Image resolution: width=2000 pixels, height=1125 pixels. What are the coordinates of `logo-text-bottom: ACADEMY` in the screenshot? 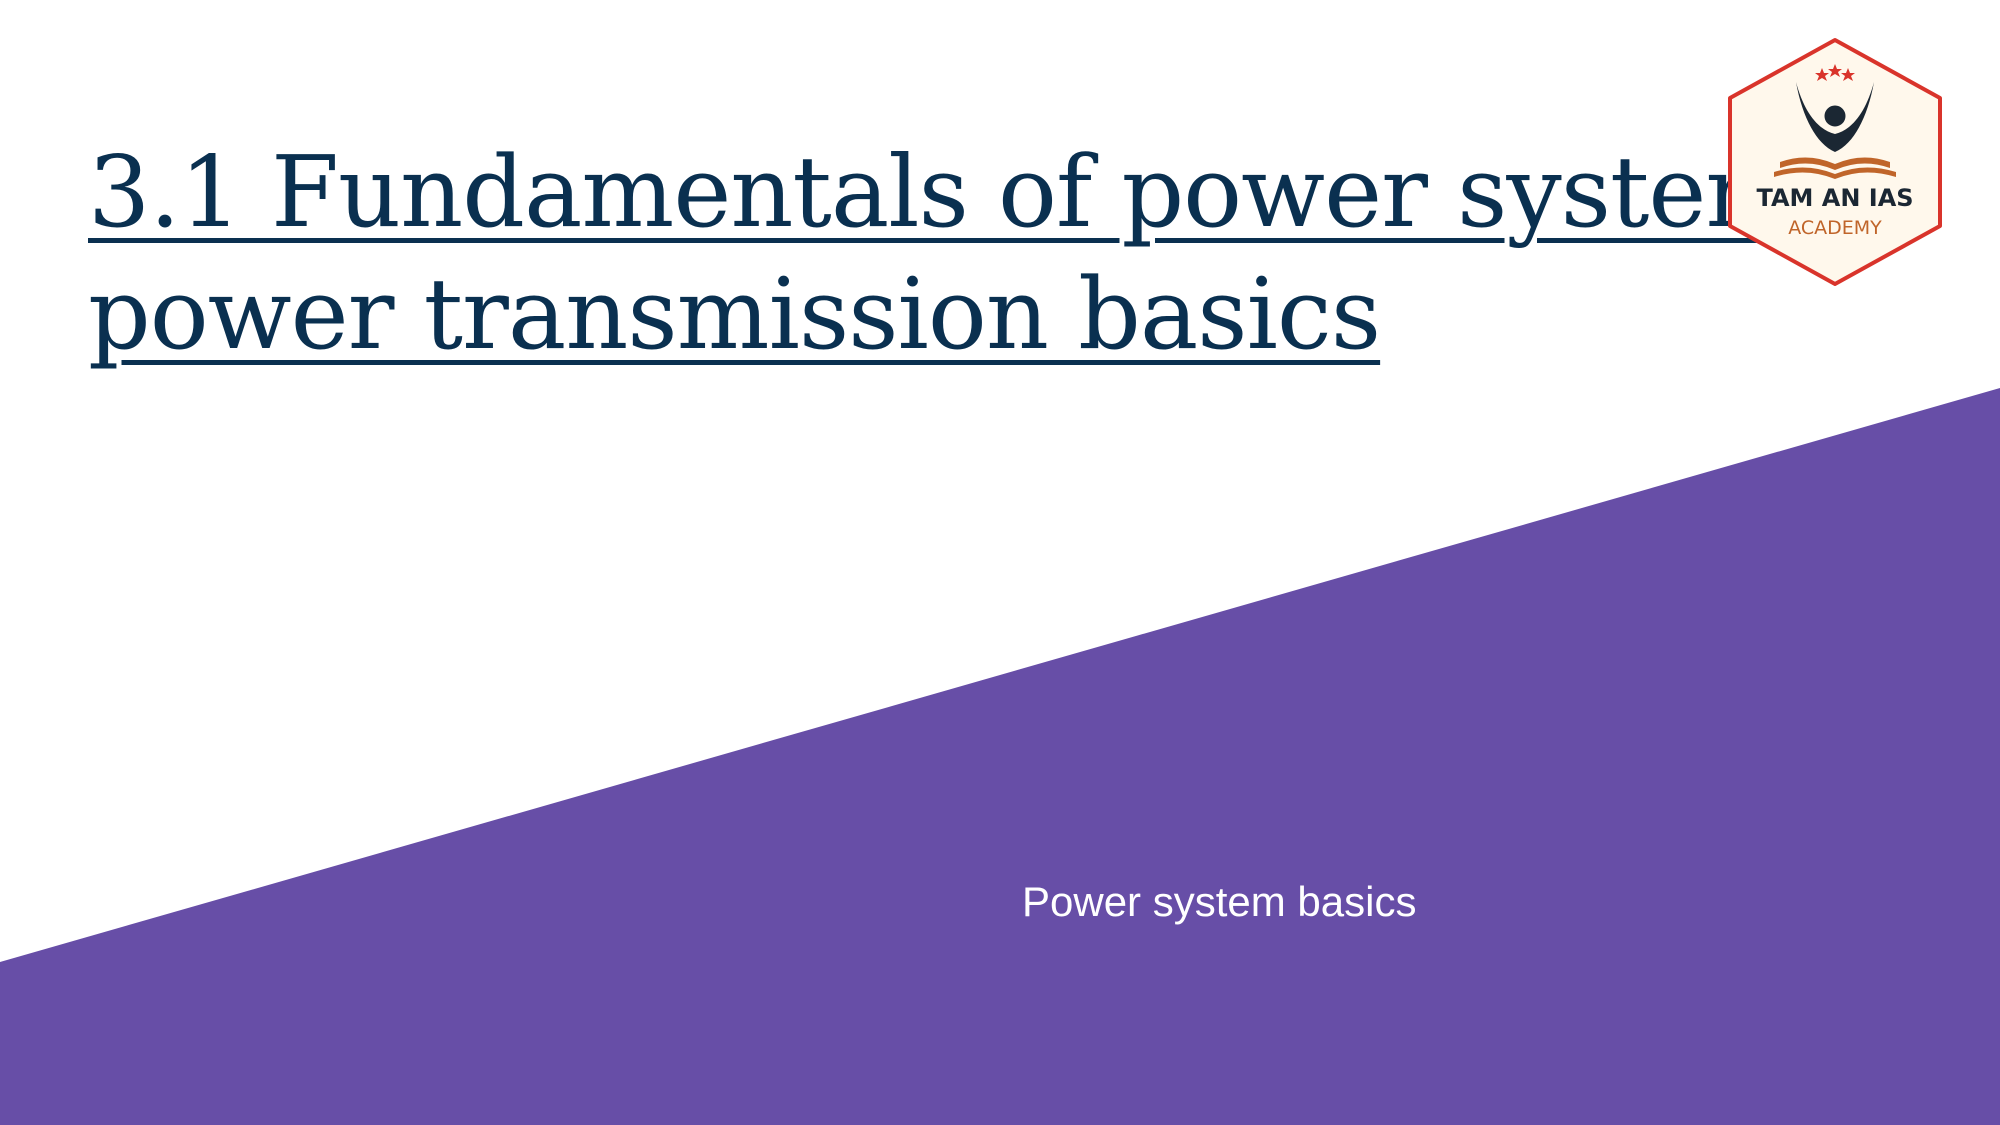 It's located at (1835, 228).